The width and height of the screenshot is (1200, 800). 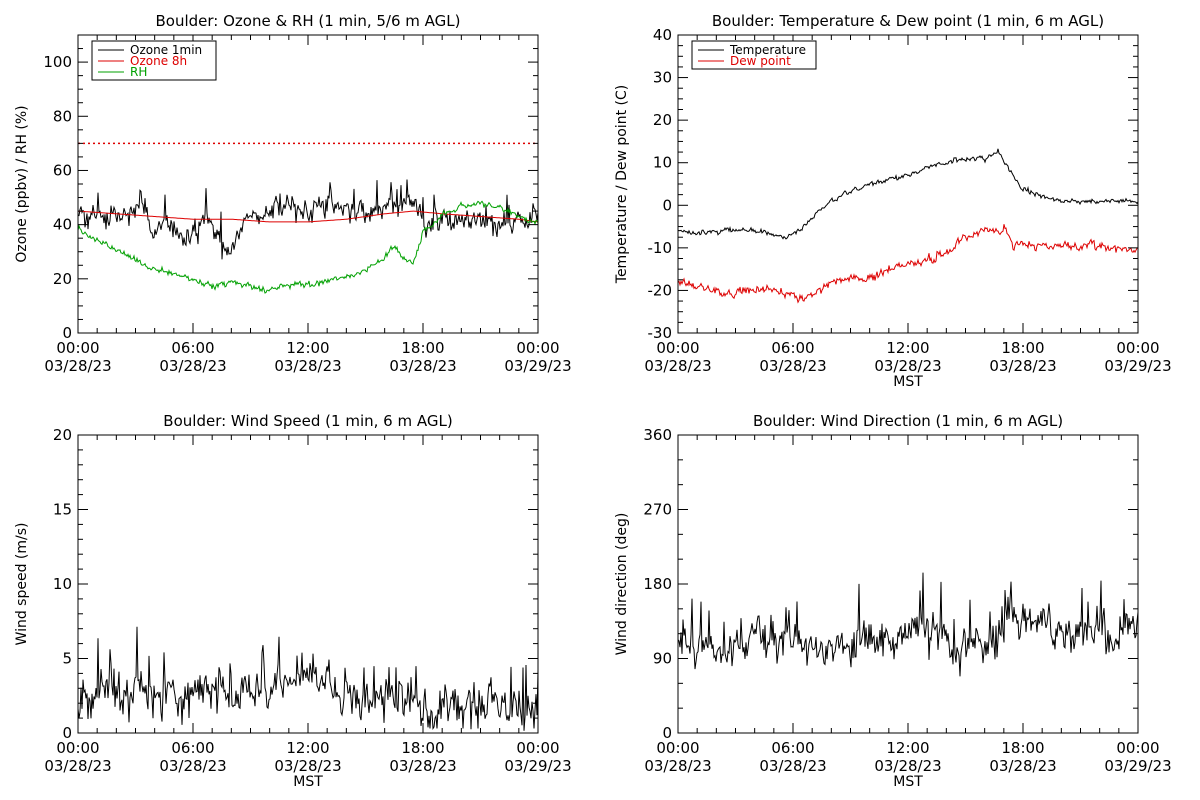 I want to click on y-axis-label: Ozone (ppbv) / RH (%), so click(x=22, y=183).